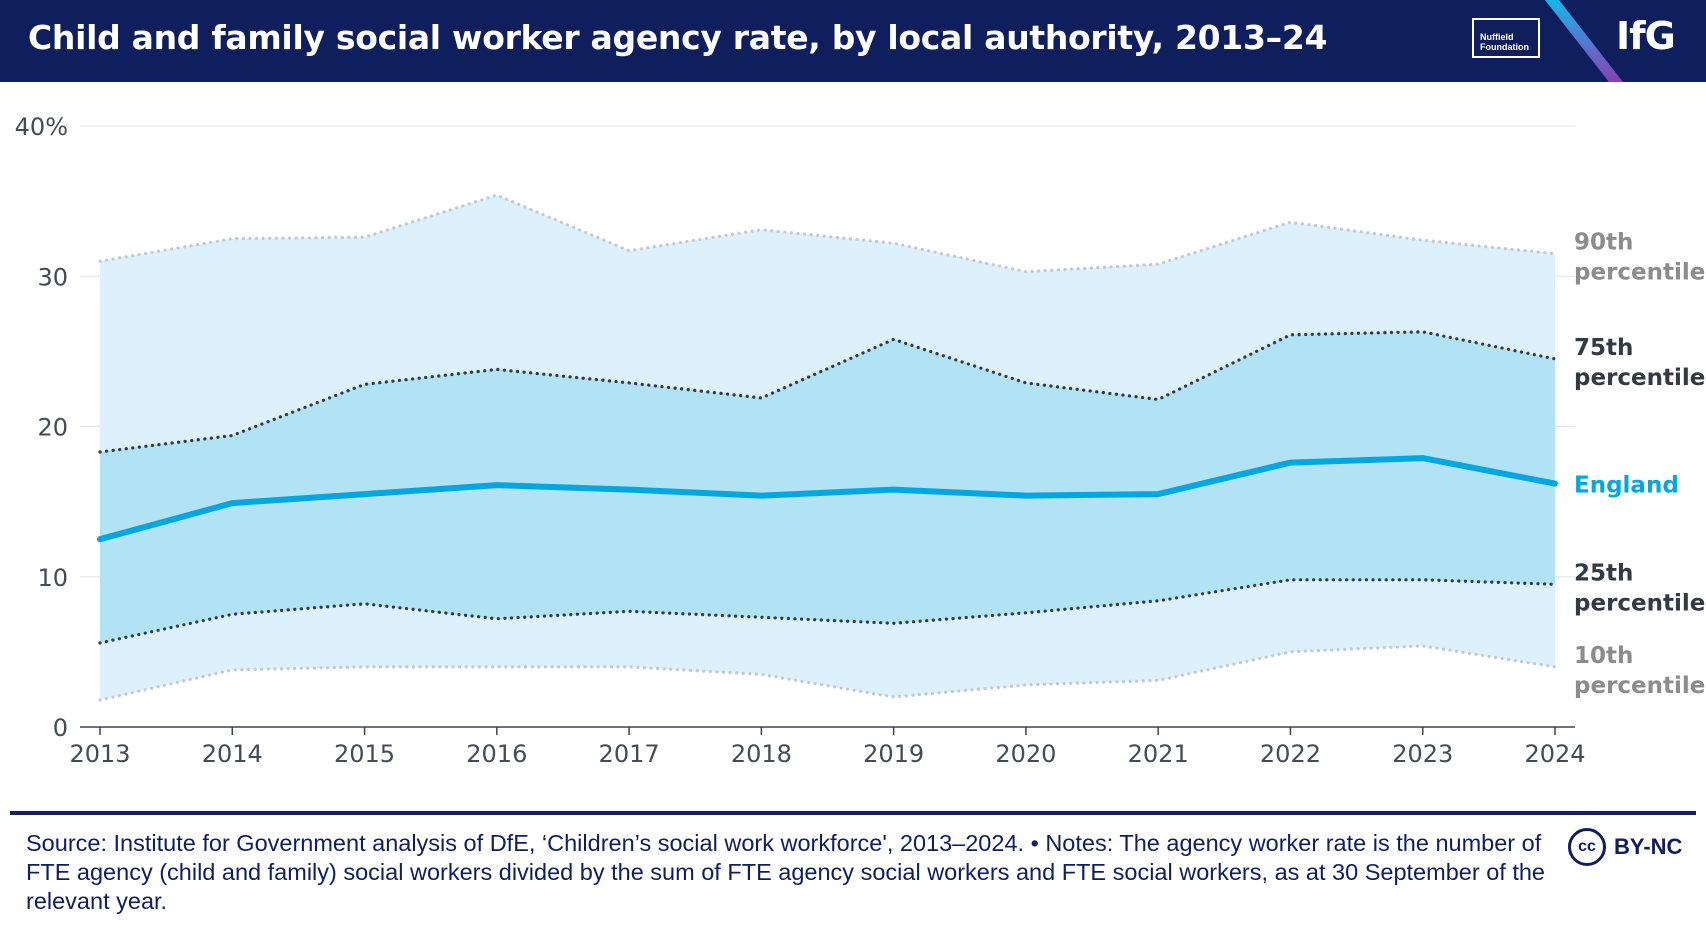 The image size is (1706, 932). What do you see at coordinates (364, 754) in the screenshot?
I see `x-tick-label-2015: 2015` at bounding box center [364, 754].